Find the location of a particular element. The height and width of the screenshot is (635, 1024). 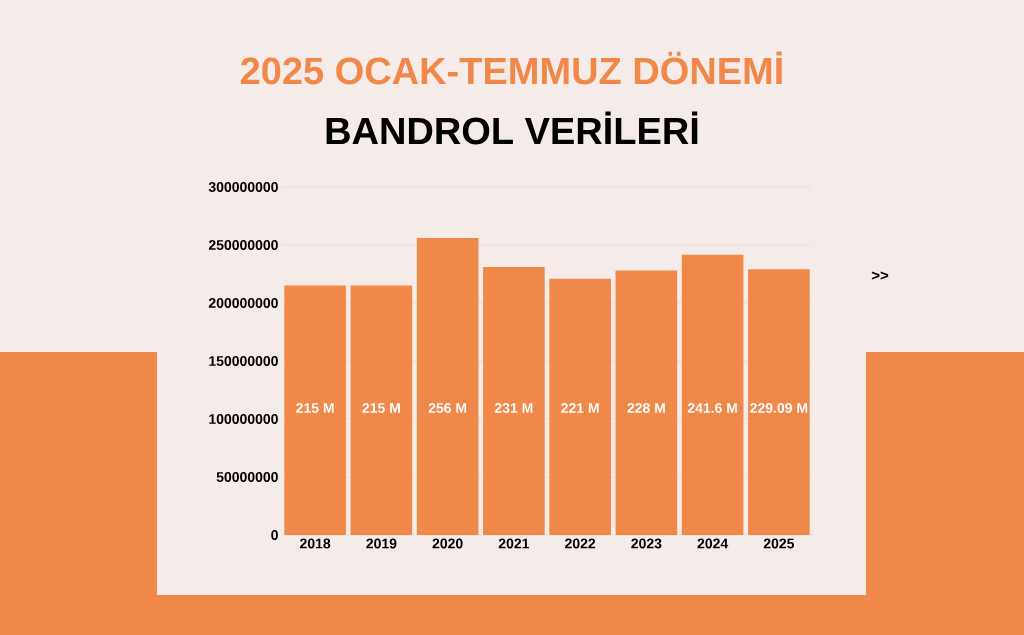

y-tick-label: 300000000 is located at coordinates (243, 187).